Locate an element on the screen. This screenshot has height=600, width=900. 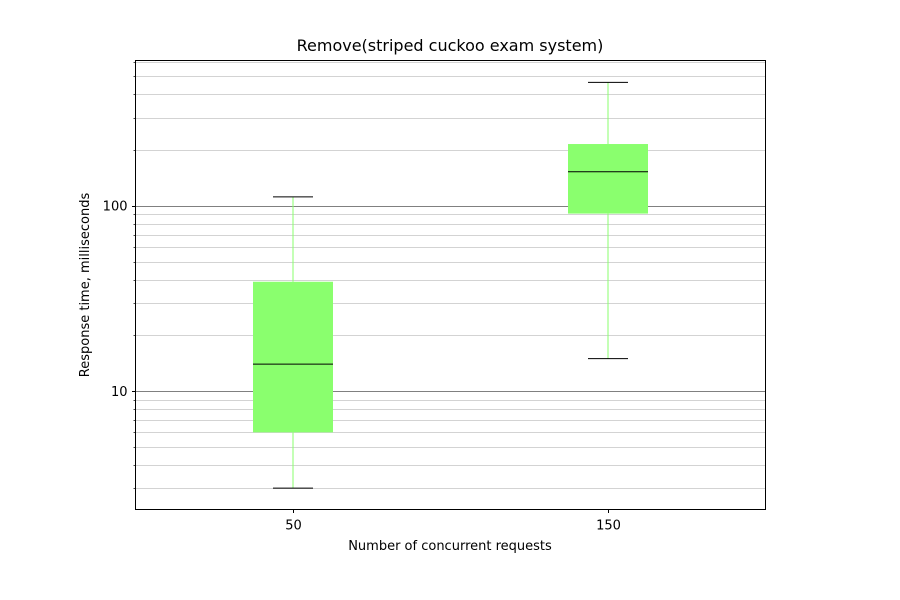
x-axis-label: Number of concurrent requests is located at coordinates (450, 546).